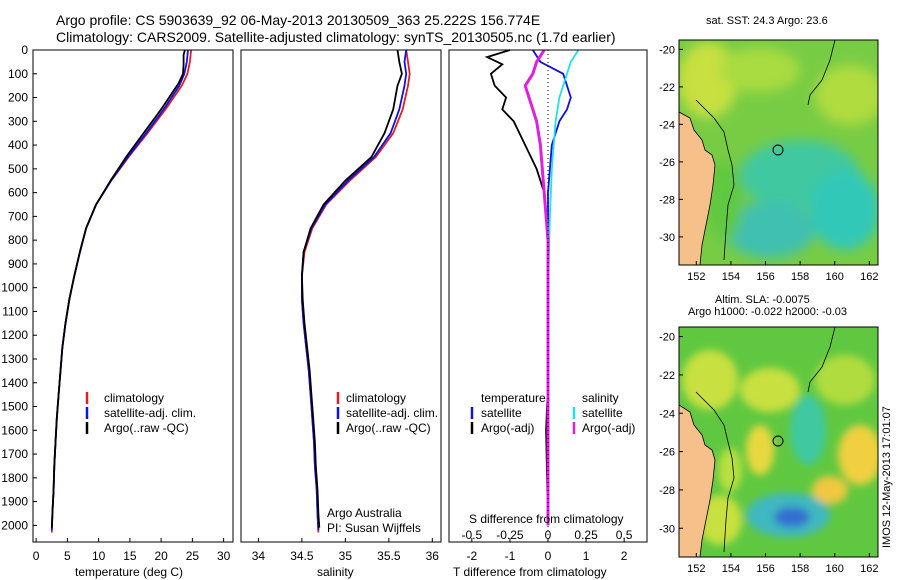  What do you see at coordinates (768, 312) in the screenshot?
I see `sla-map-subtitle: Argo h1000: -0.022 h2000: -0.03` at bounding box center [768, 312].